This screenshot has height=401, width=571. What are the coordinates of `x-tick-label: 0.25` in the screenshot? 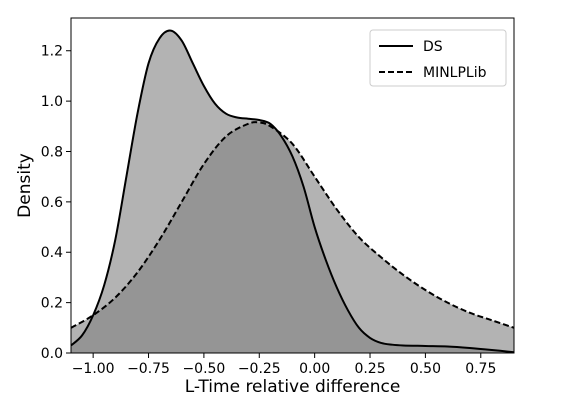 It's located at (369, 369).